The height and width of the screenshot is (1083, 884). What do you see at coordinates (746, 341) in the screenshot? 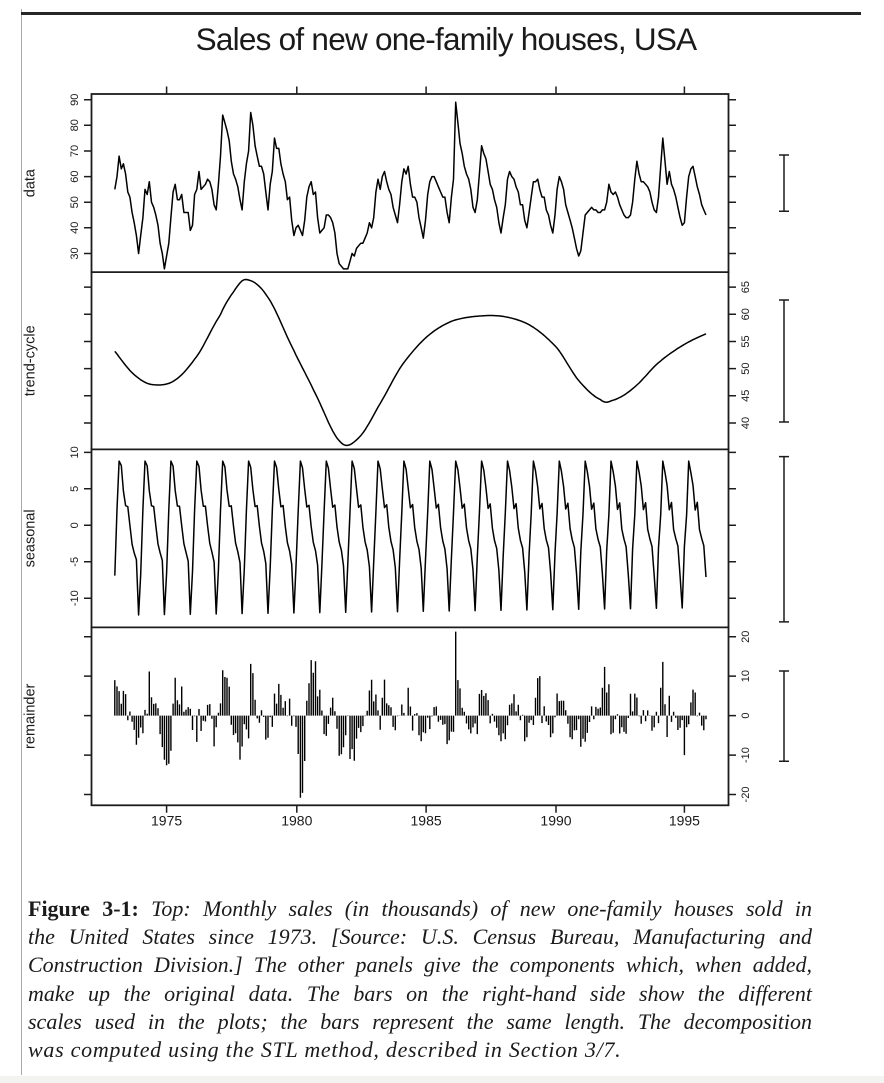
I see `svg-text: 55` at bounding box center [746, 341].